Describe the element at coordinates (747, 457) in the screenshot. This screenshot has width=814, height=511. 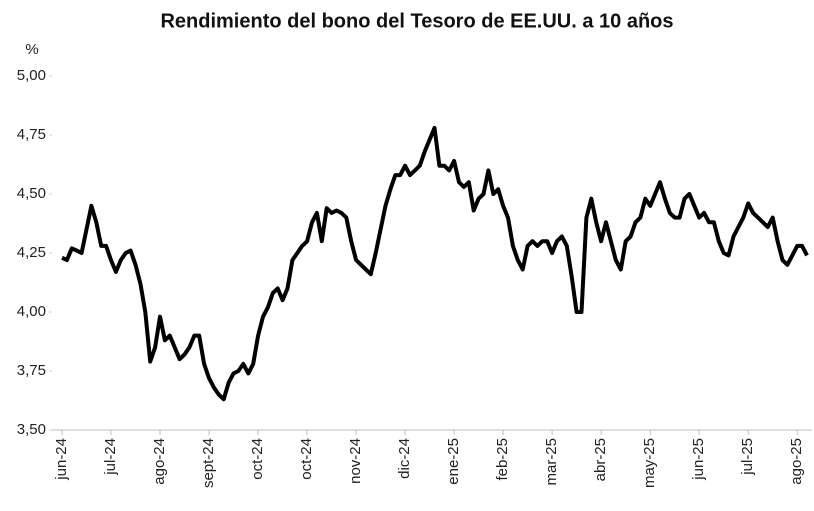
I see `x-tick-label: jul-25` at that location.